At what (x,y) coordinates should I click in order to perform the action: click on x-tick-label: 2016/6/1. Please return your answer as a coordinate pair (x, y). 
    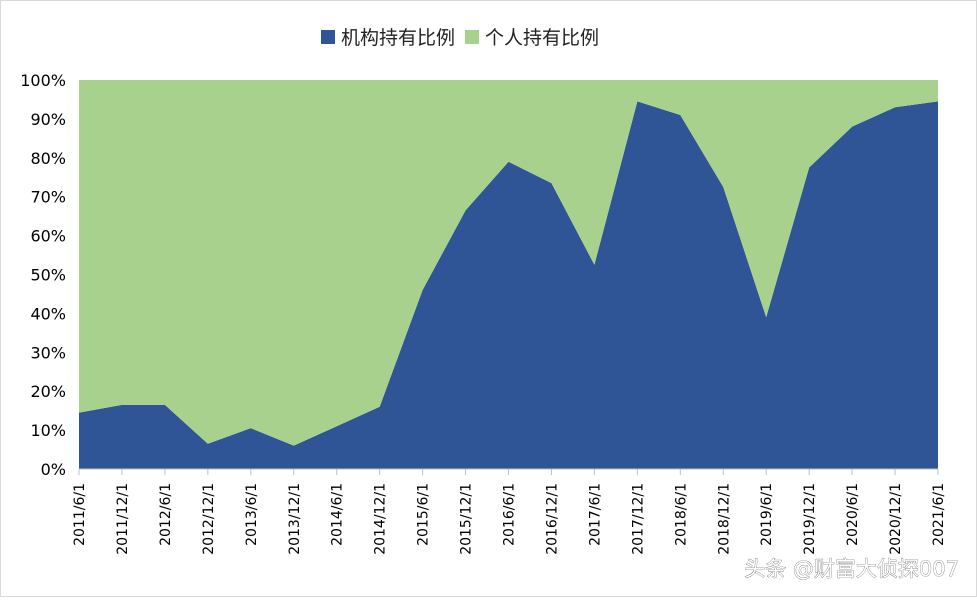
    Looking at the image, I should click on (510, 514).